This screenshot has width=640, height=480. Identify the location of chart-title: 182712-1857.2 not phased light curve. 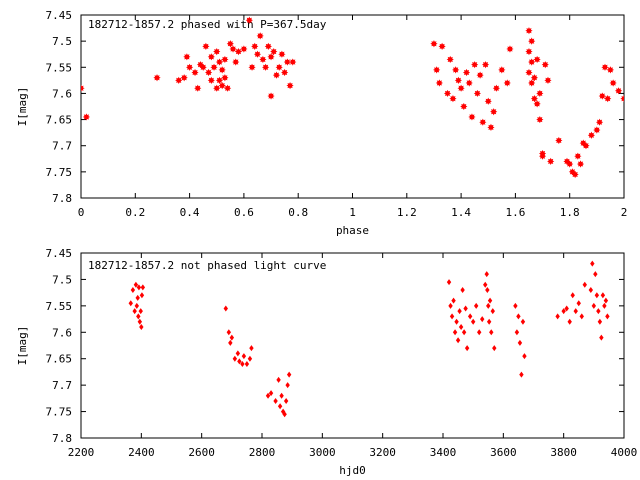
(207, 265).